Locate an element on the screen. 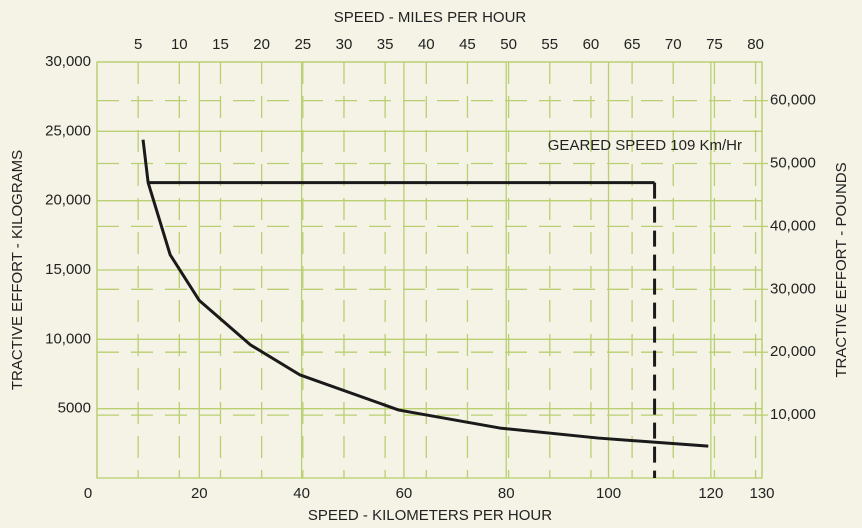 The width and height of the screenshot is (862, 528). top-tick-label: 50 is located at coordinates (508, 44).